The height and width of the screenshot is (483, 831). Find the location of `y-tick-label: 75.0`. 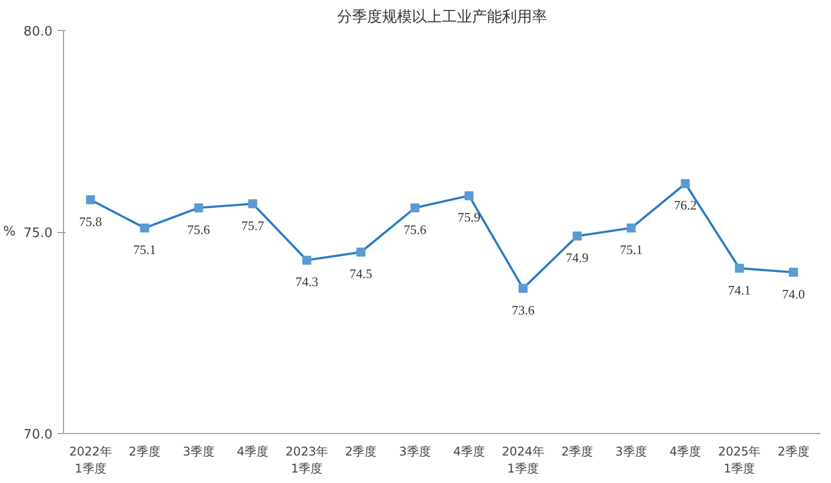

y-tick-label: 75.0 is located at coordinates (38, 233).